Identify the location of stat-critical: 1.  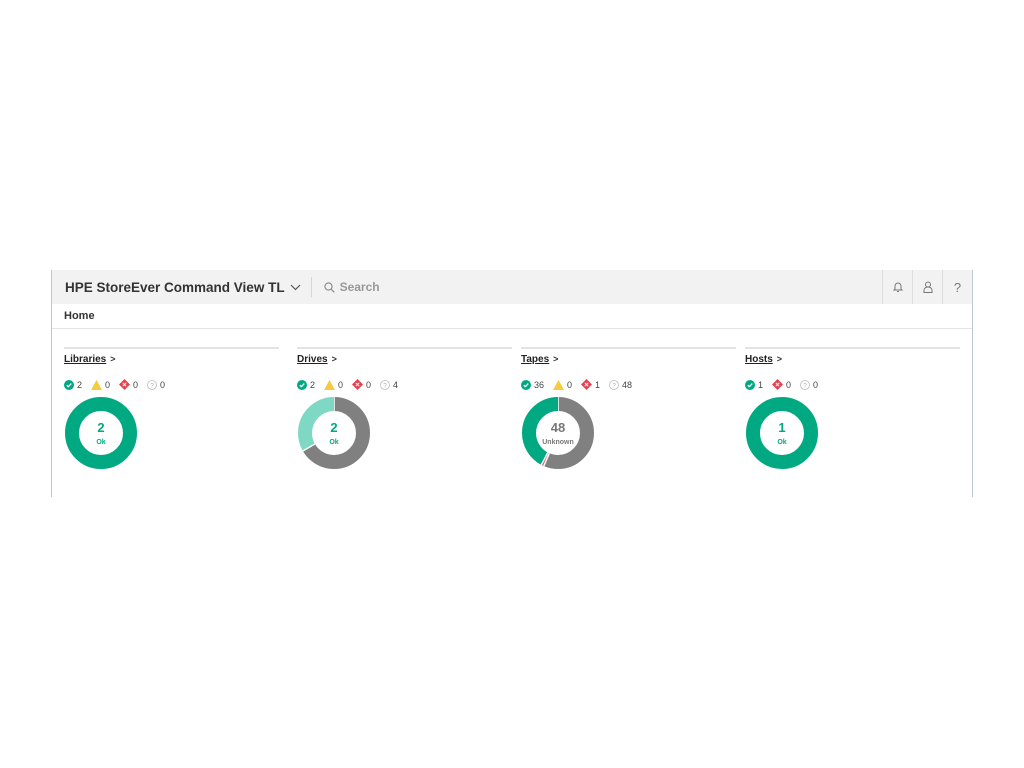
(590, 384).